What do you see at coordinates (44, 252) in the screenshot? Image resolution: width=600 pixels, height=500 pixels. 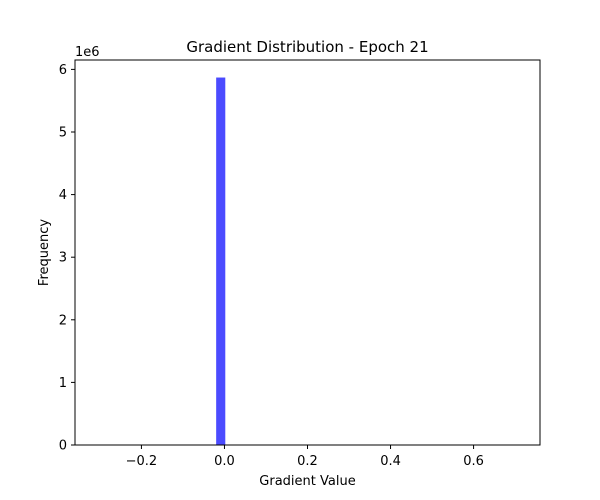 I see `y-axis-label: Frequency` at bounding box center [44, 252].